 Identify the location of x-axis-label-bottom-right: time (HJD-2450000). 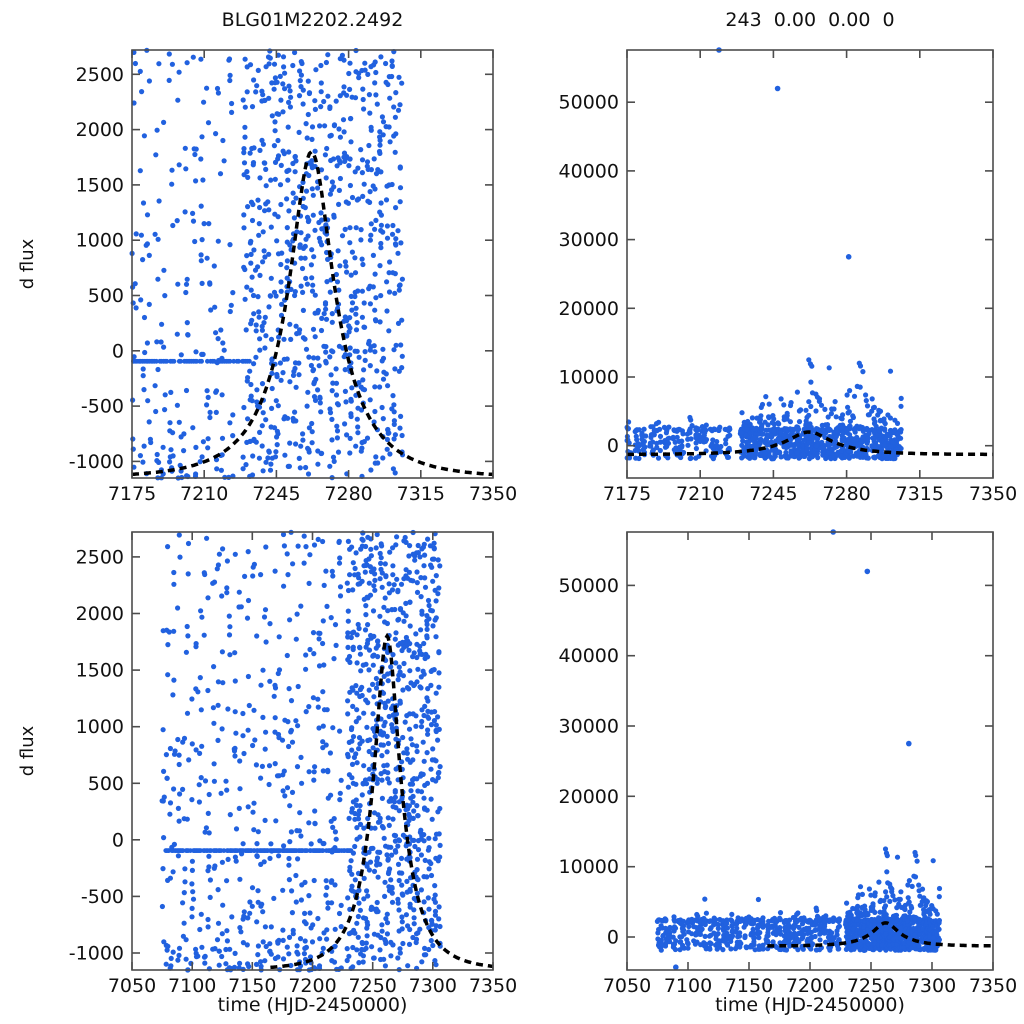
(810, 1005).